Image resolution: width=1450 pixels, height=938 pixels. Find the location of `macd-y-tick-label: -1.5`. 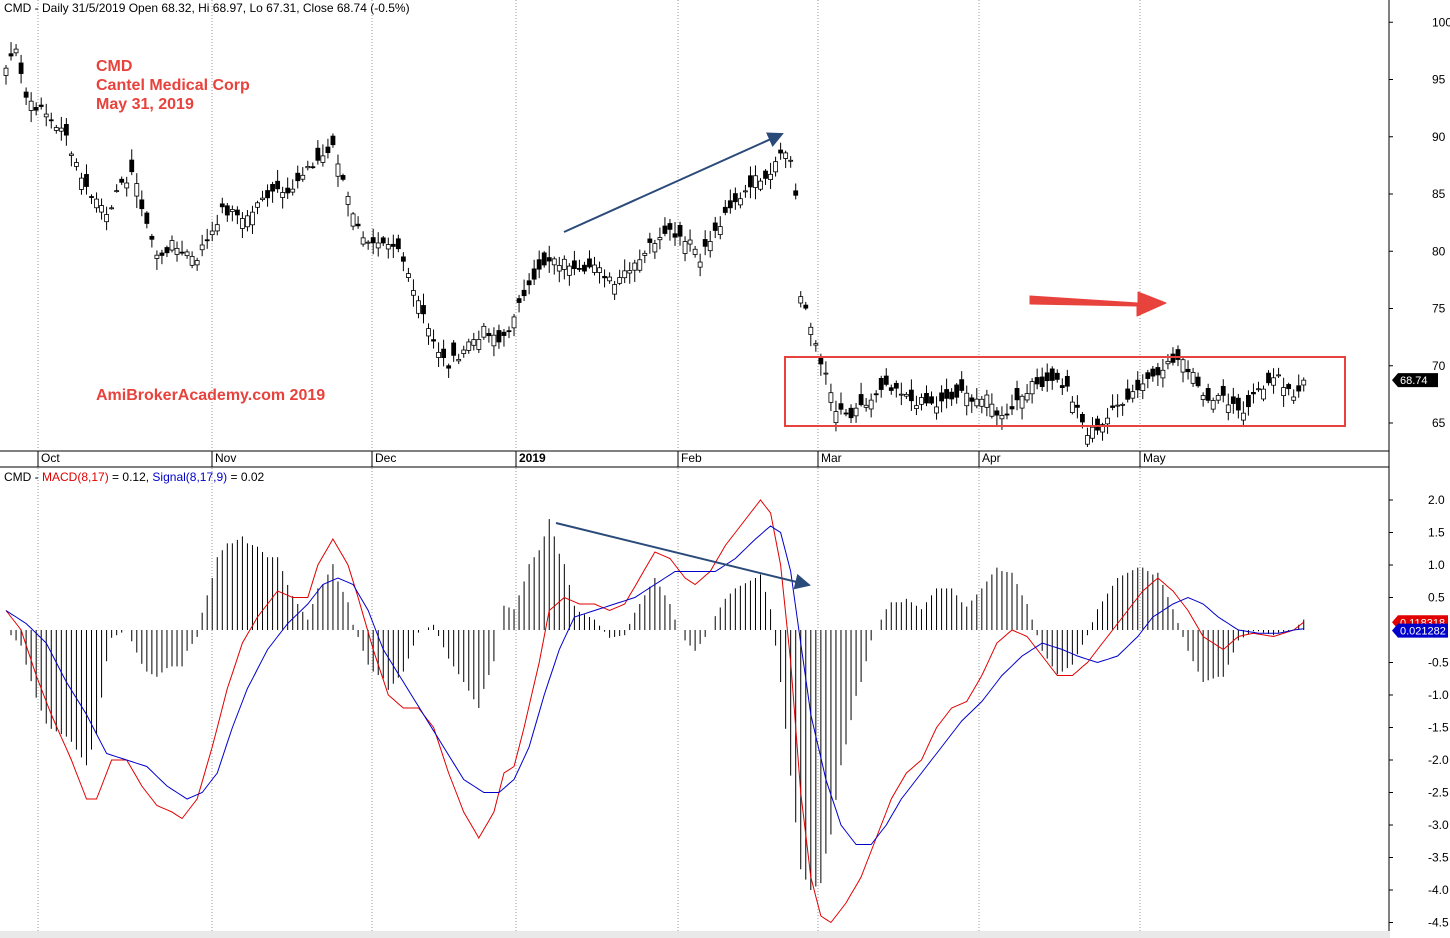

macd-y-tick-label: -1.5 is located at coordinates (1438, 728).